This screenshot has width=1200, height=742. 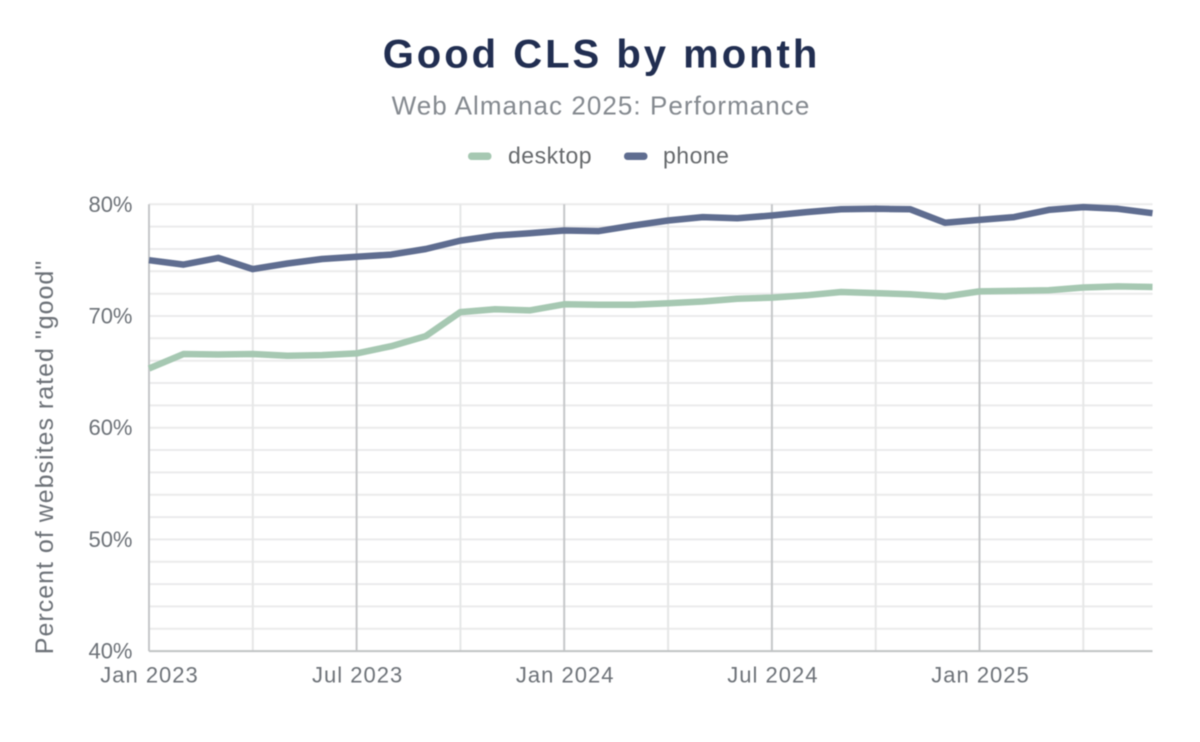 I want to click on svg-text: phone, so click(x=696, y=156).